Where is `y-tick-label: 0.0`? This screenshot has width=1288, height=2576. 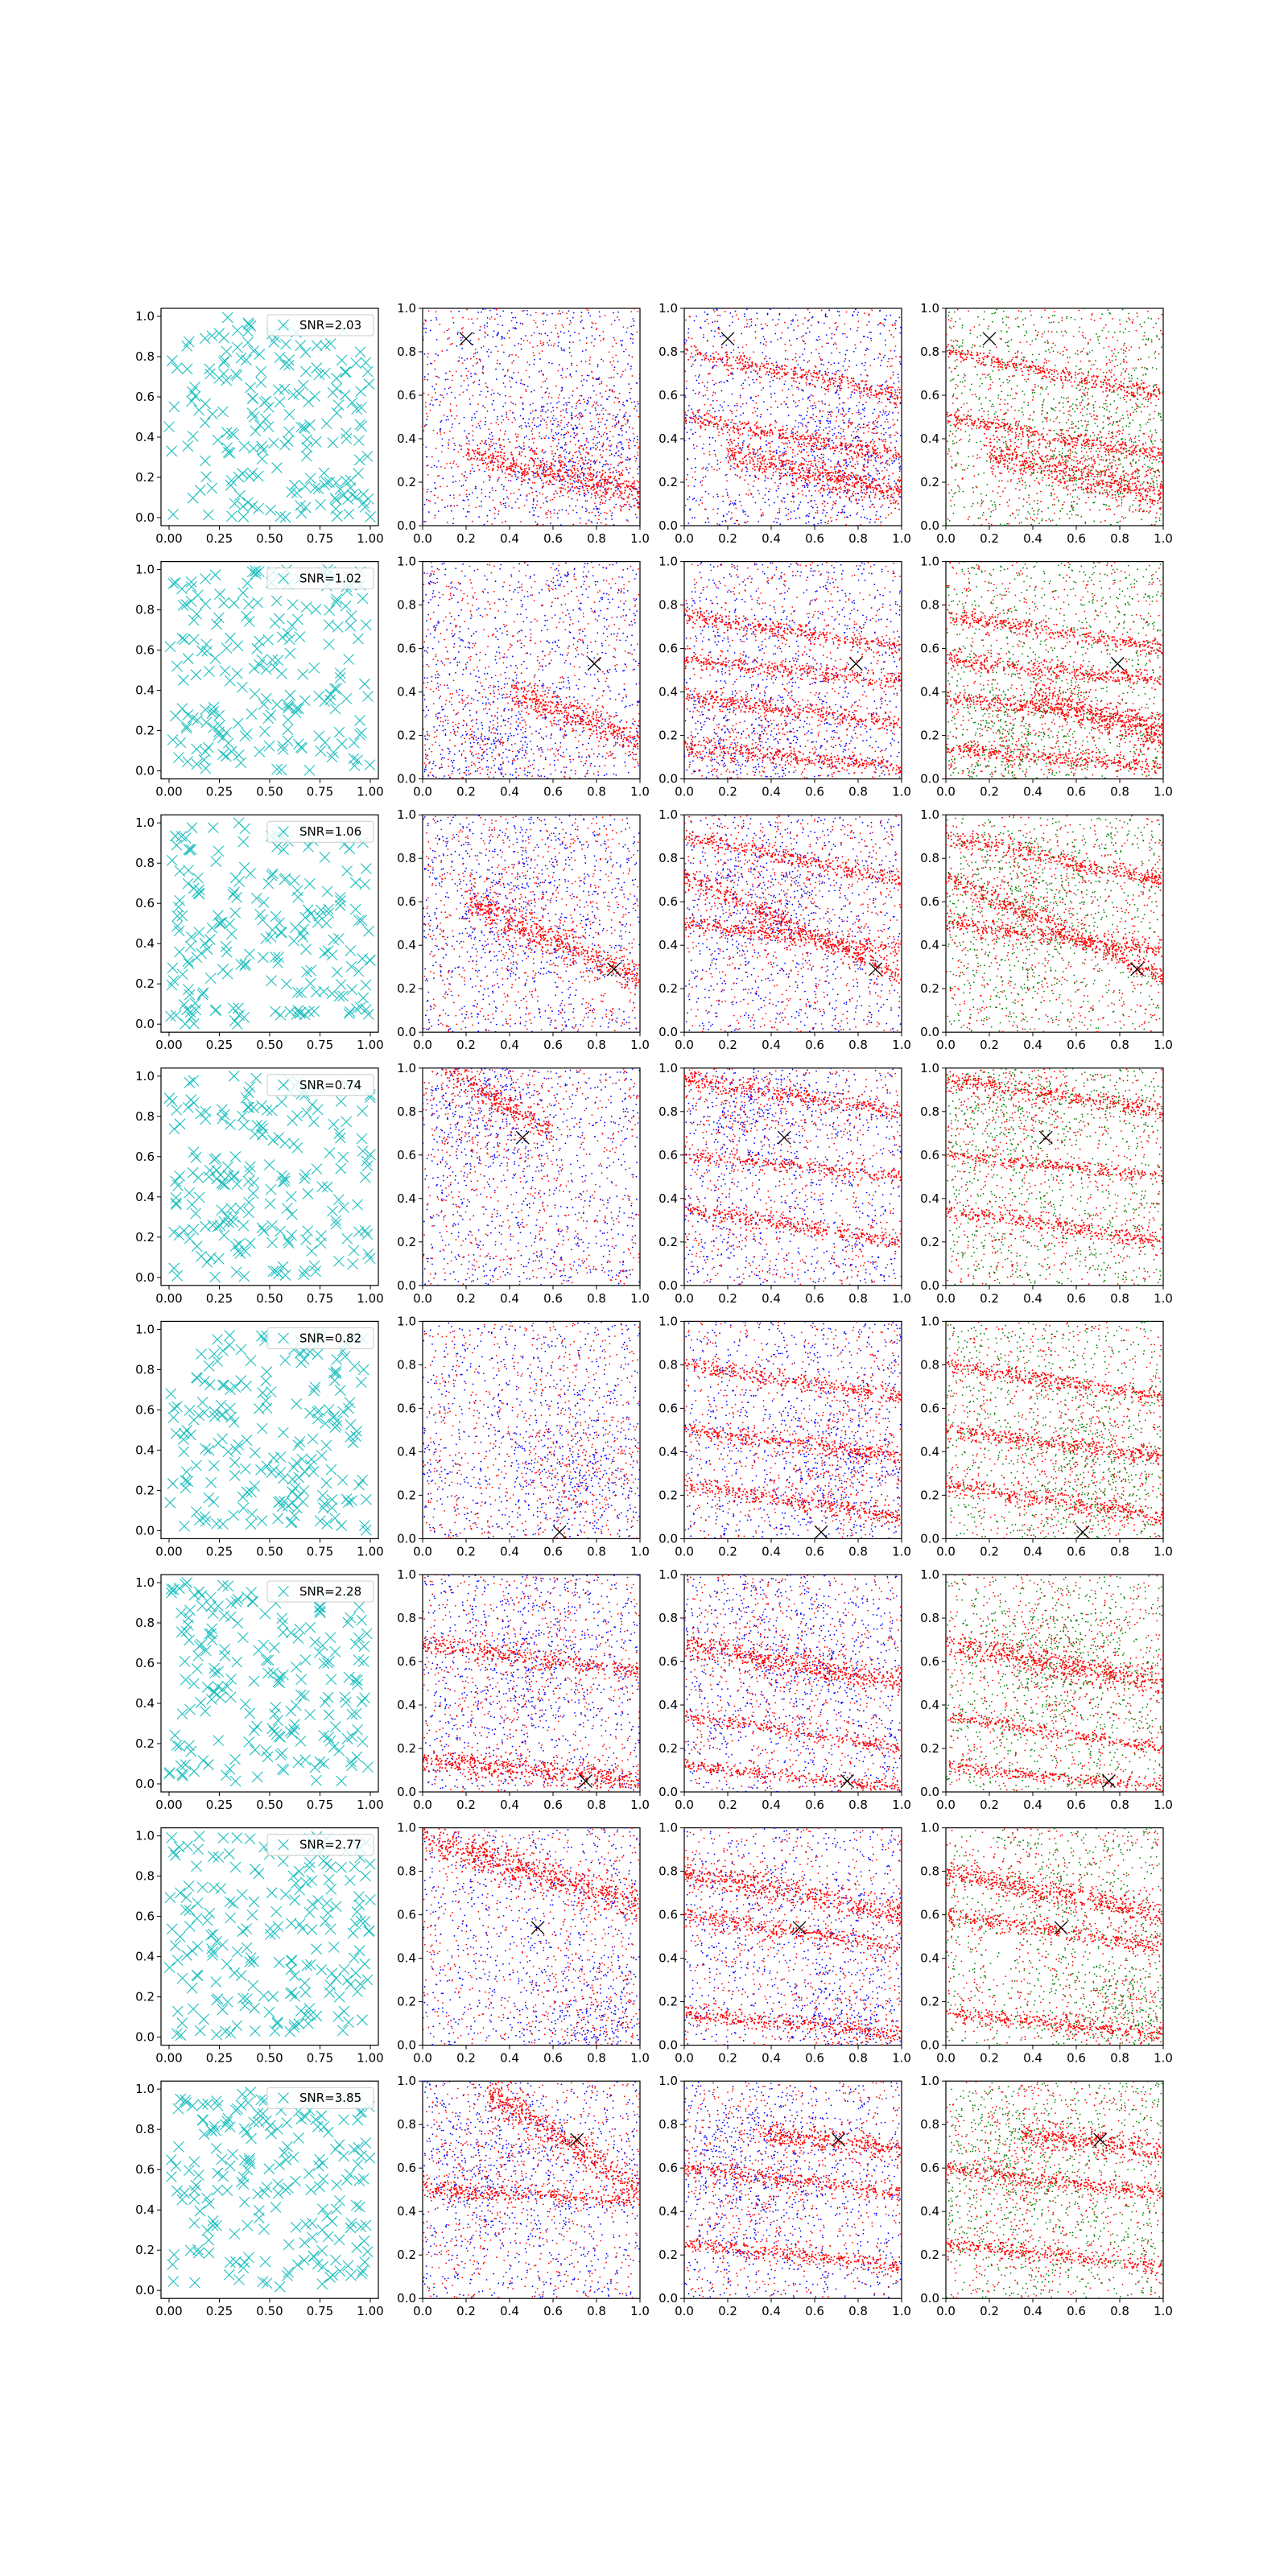
y-tick-label: 0.0 is located at coordinates (668, 525).